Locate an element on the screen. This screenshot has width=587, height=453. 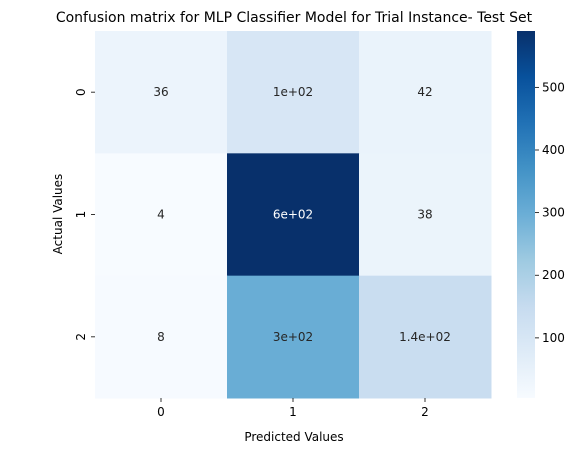
colorbar-tick-label: 200 is located at coordinates (553, 275).